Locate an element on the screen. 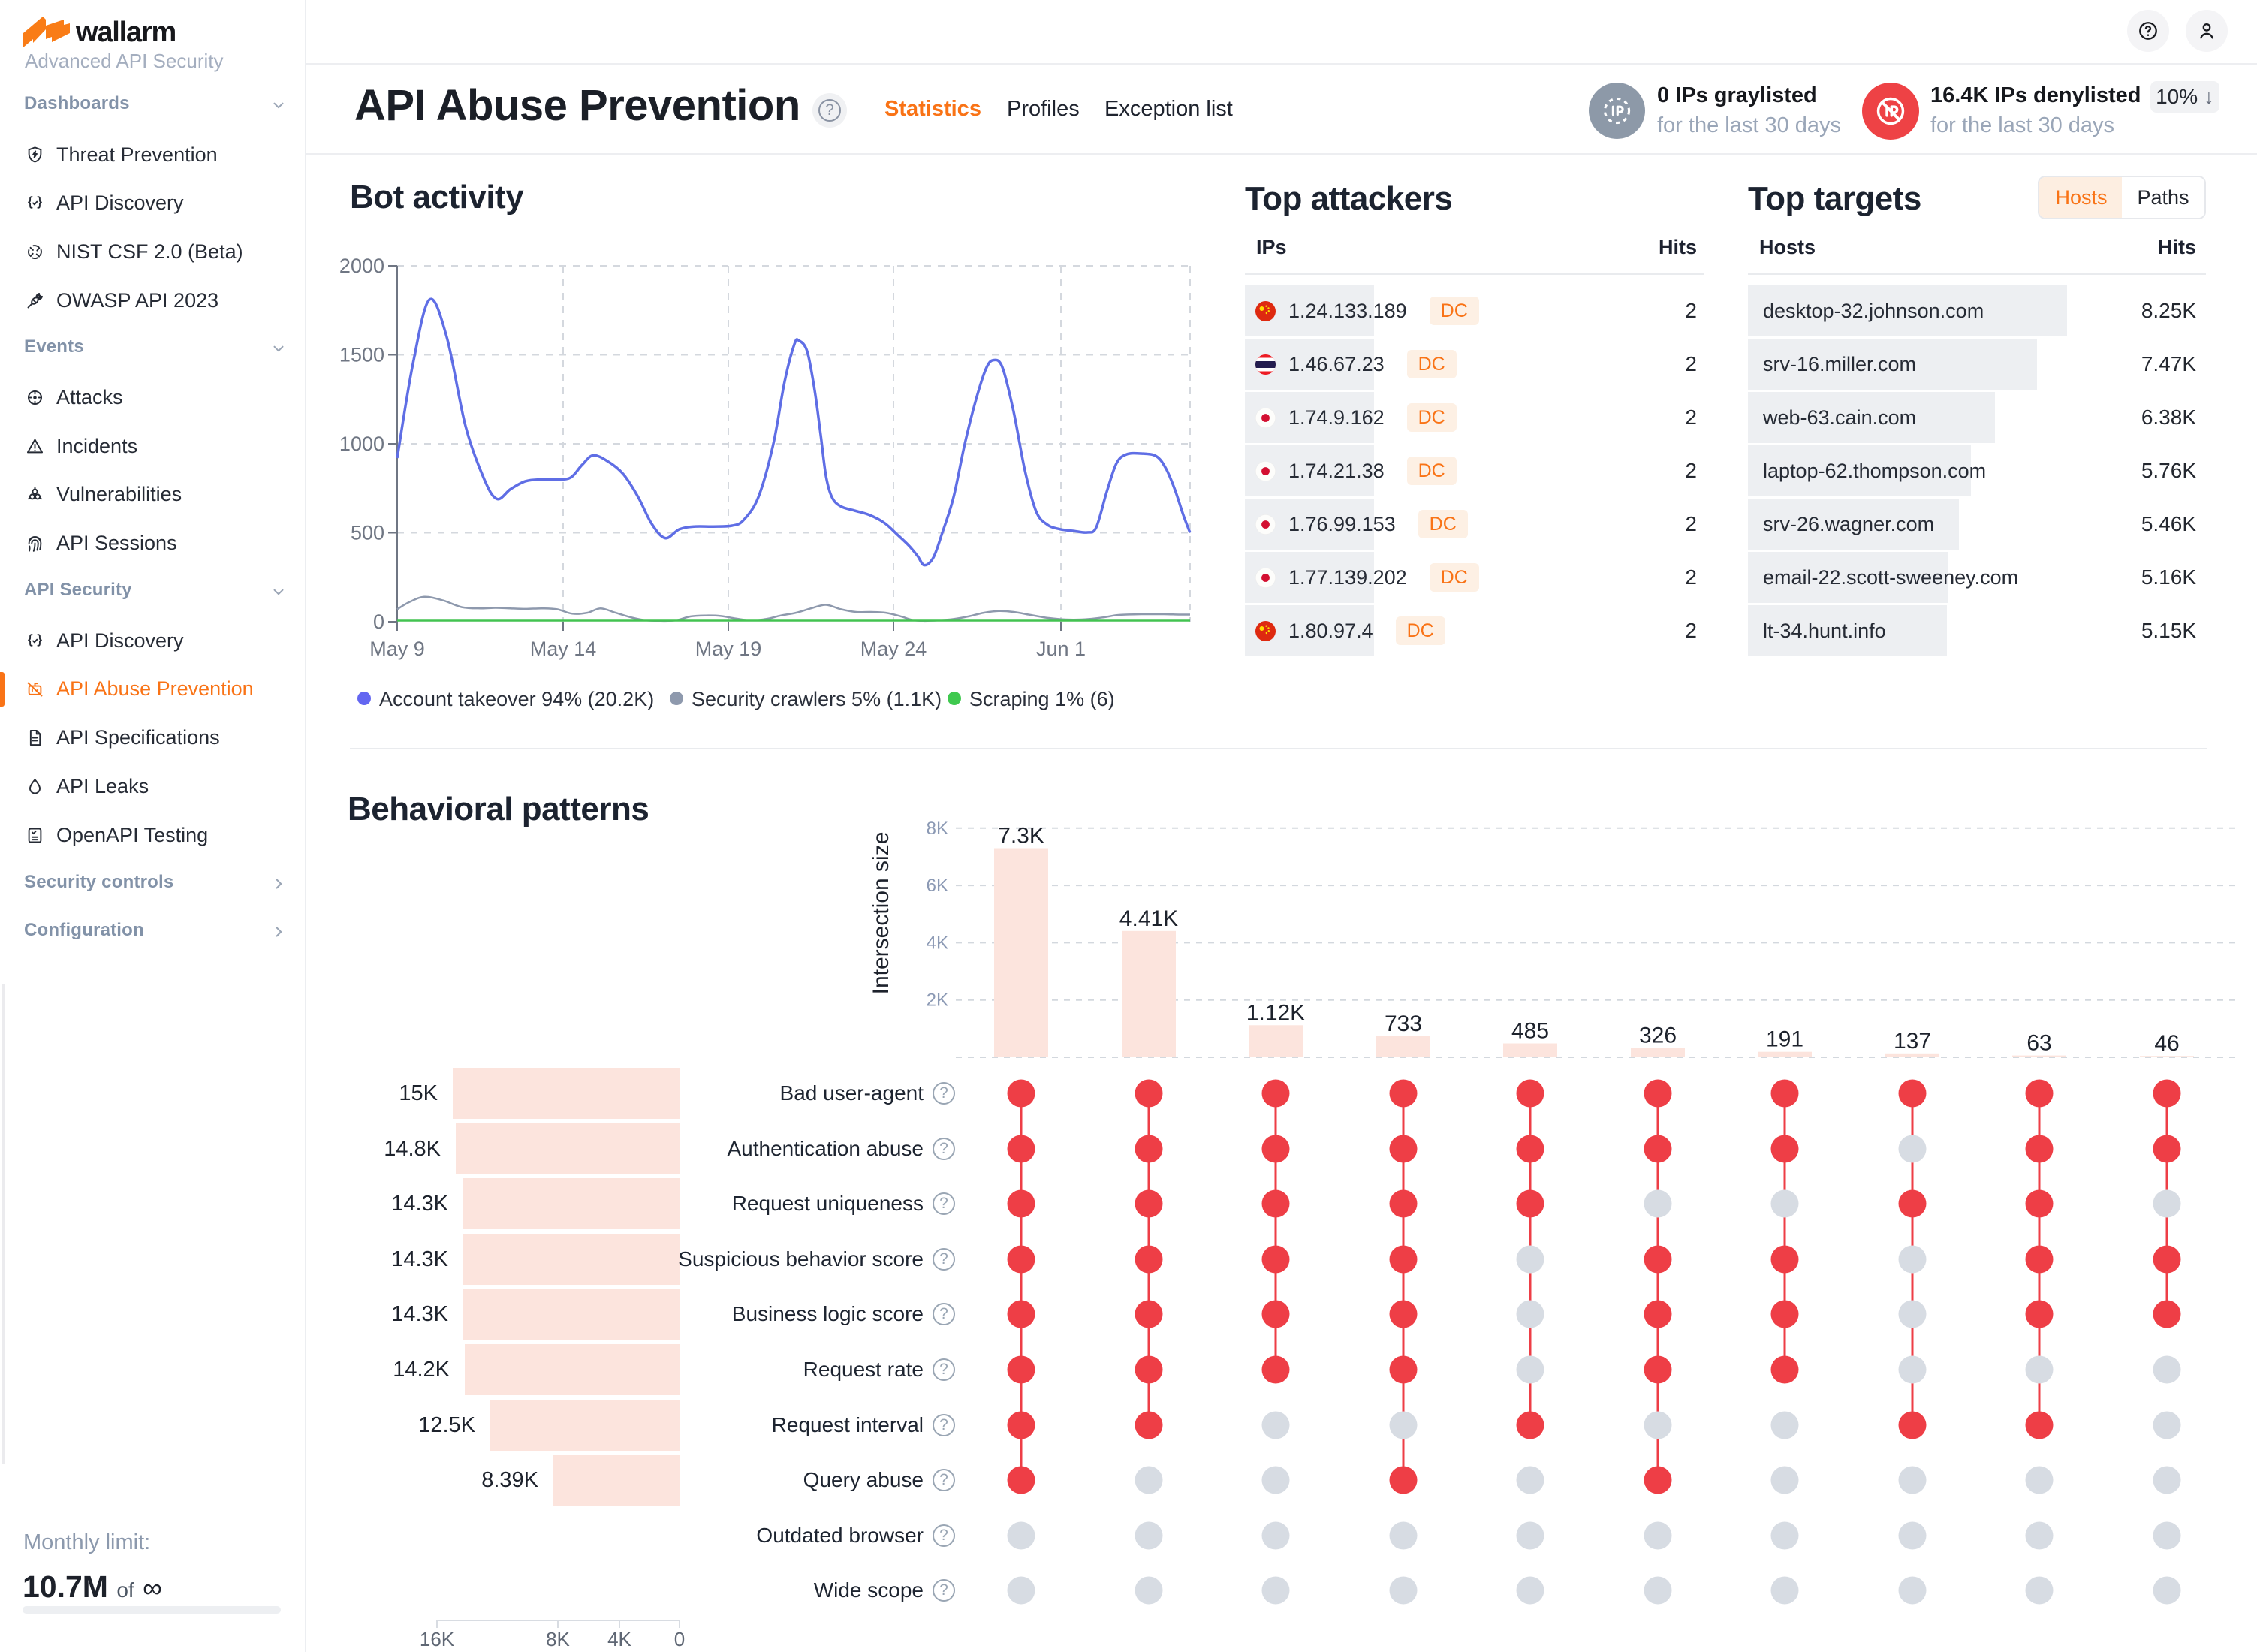 This screenshot has width=2257, height=1652. svg-text: 7.3K is located at coordinates (1021, 836).